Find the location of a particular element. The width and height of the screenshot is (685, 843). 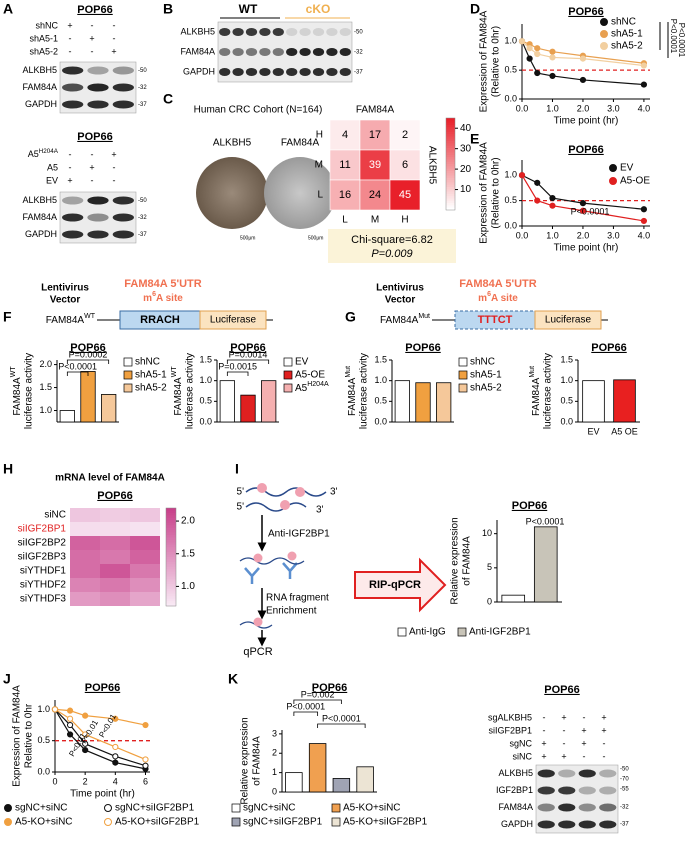

panel-title: Human CRC Cohort (N=164) is located at coordinates (258, 110).